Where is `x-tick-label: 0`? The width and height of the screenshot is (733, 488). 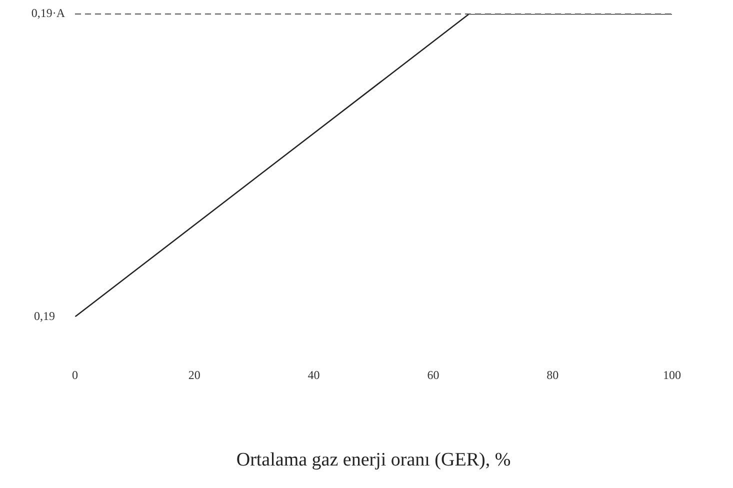 x-tick-label: 0 is located at coordinates (75, 375).